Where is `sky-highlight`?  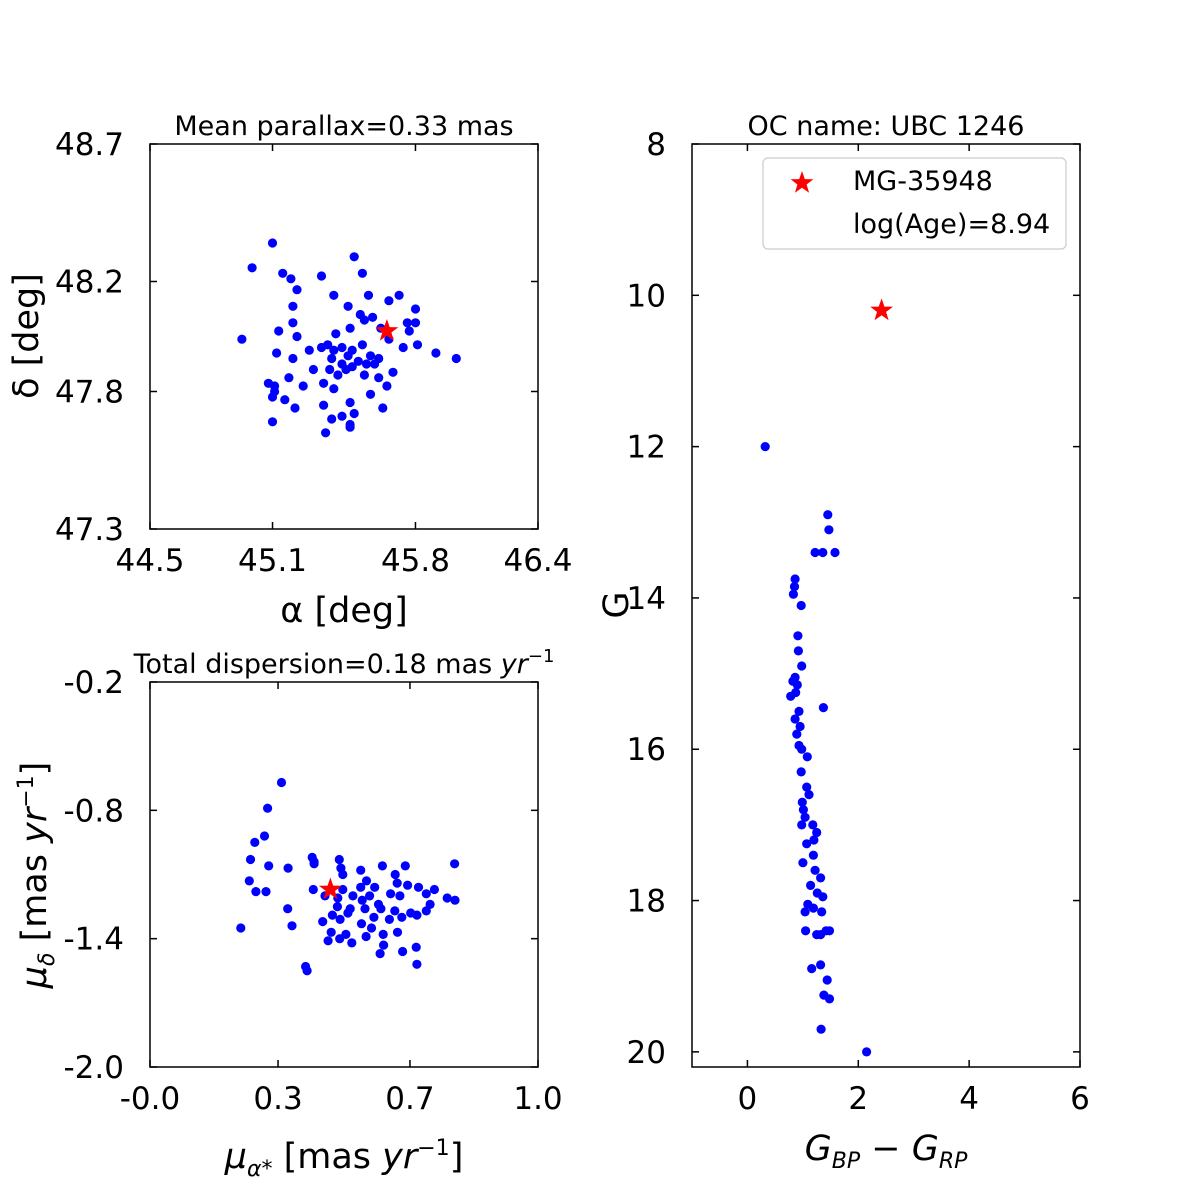
sky-highlight is located at coordinates (387, 330).